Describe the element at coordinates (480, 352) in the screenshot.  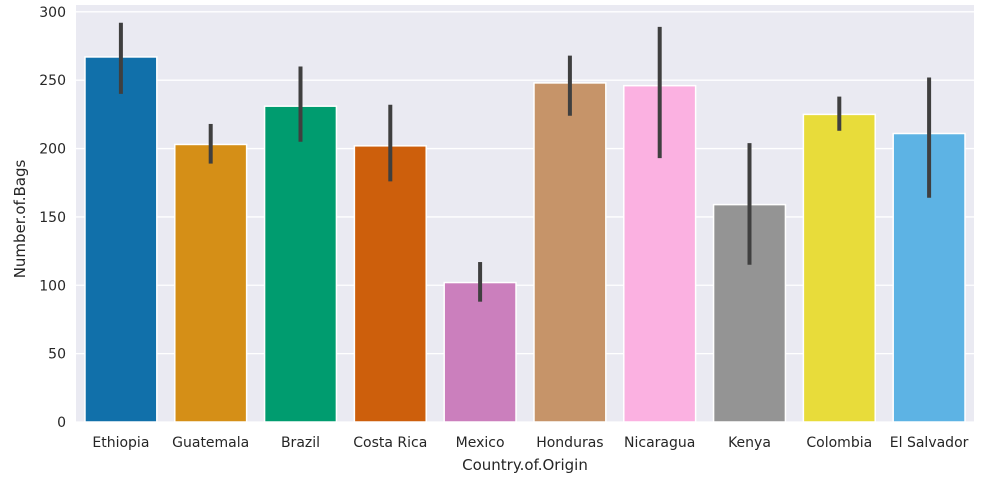
I see `bar-mexico` at that location.